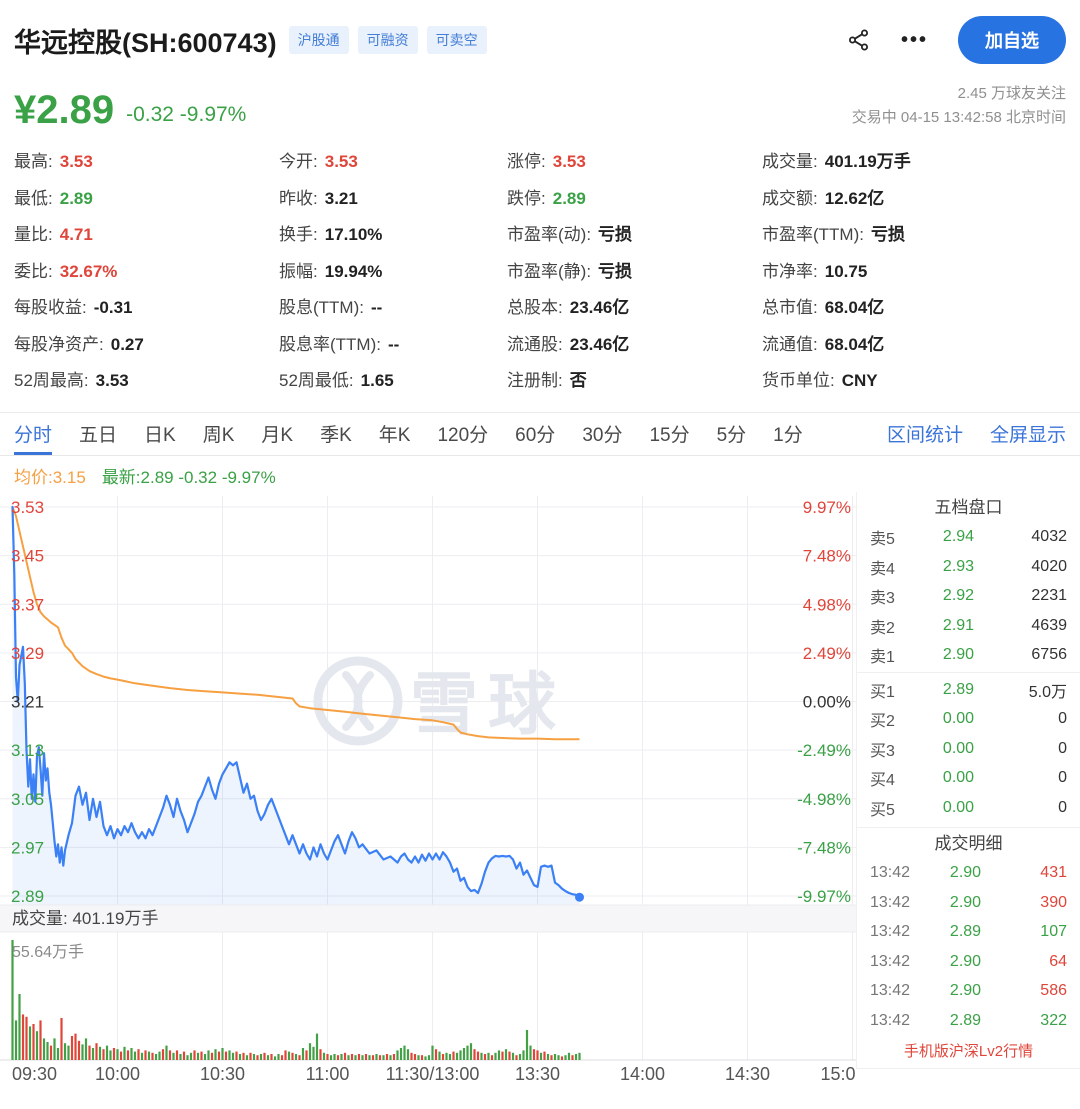 This screenshot has height=1109, width=1080. Describe the element at coordinates (968, 843) in the screenshot. I see `trades-title: 成交明细` at that location.